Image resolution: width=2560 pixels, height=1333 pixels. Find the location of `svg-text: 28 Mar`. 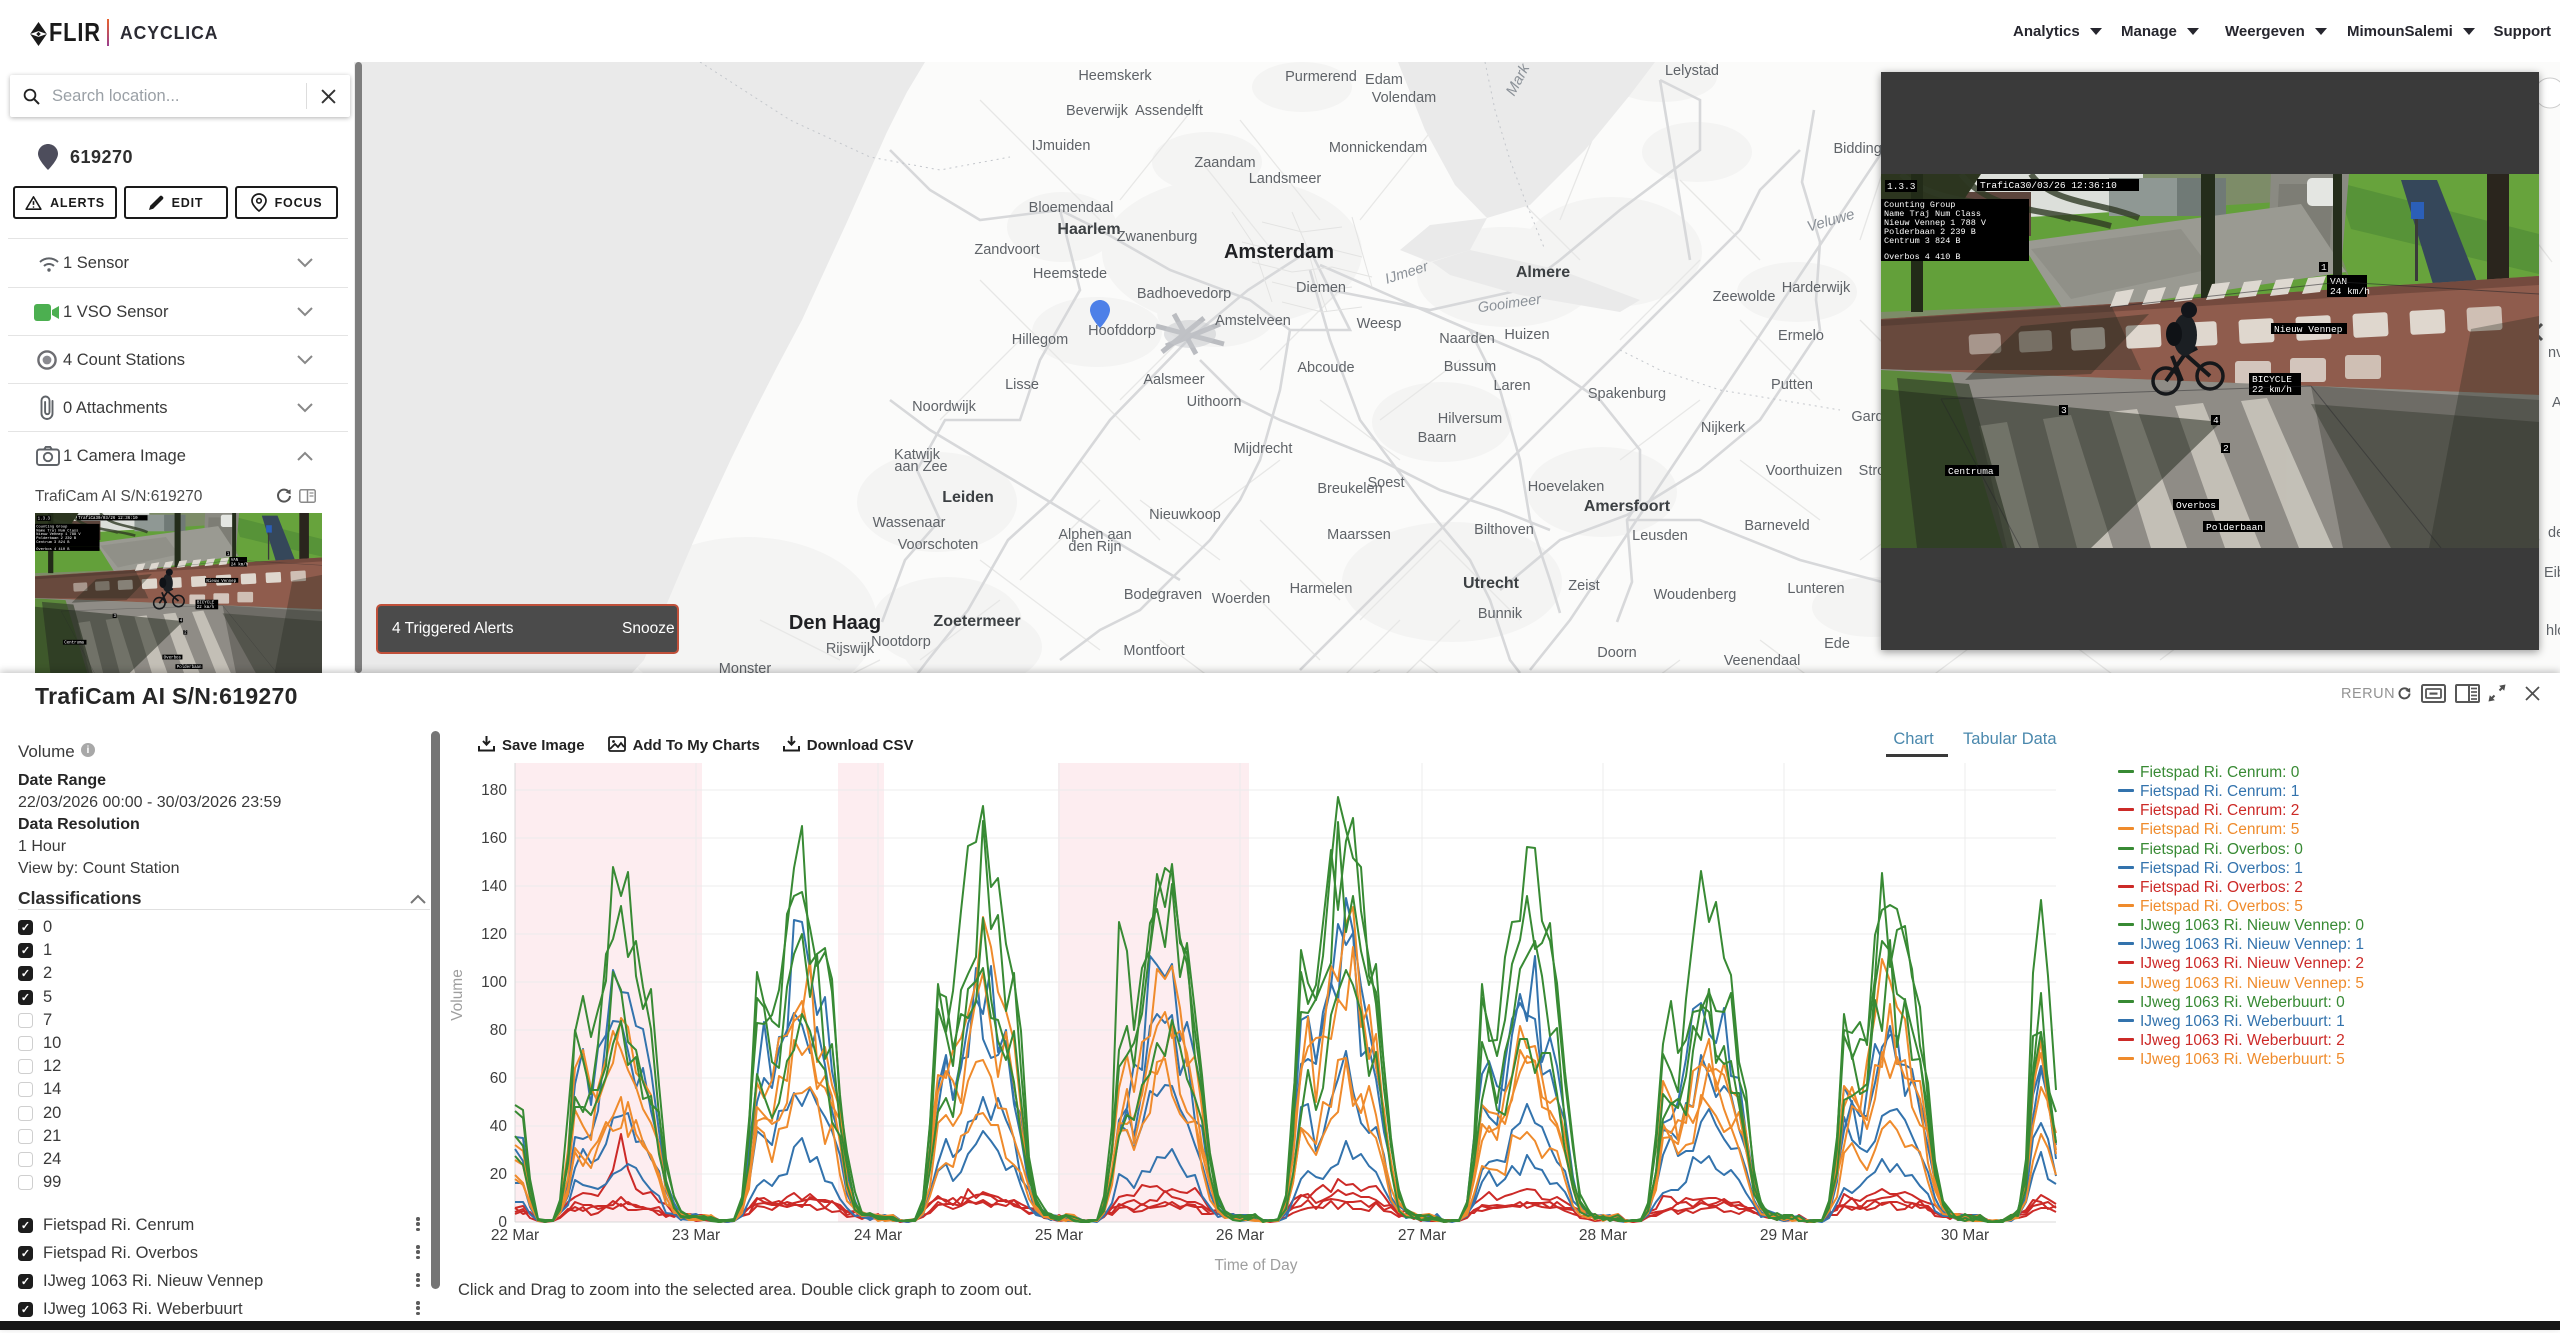

svg-text: 28 Mar is located at coordinates (1603, 1235).